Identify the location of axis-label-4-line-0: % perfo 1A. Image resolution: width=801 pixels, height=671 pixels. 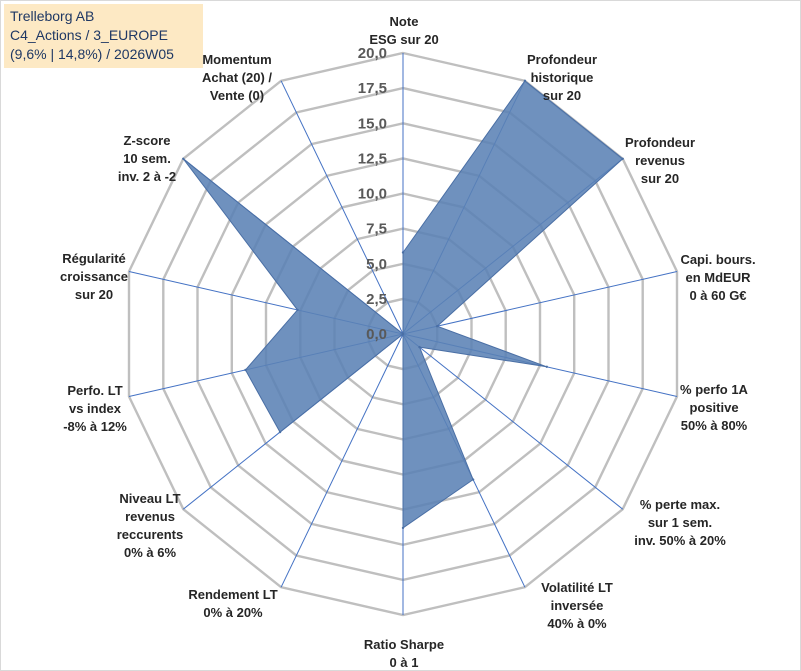
(714, 389).